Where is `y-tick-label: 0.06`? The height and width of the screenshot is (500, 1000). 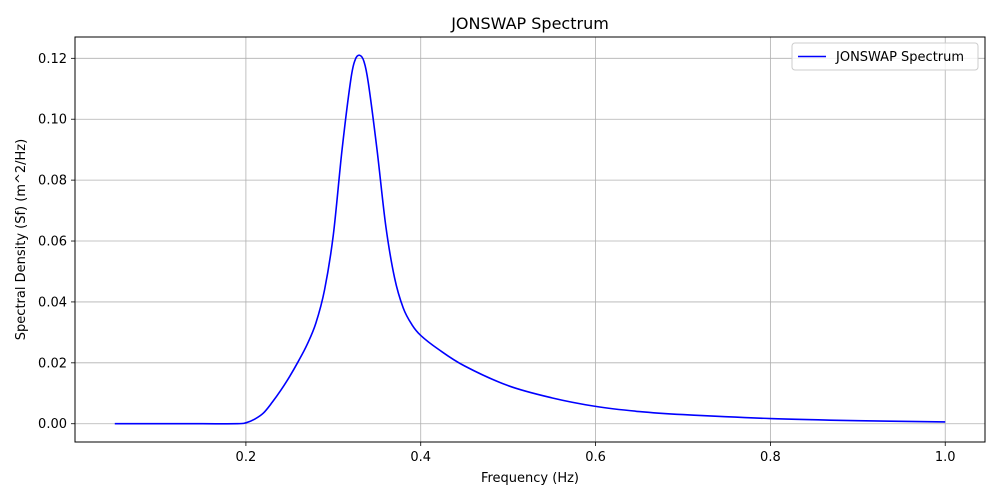 y-tick-label: 0.06 is located at coordinates (52, 242).